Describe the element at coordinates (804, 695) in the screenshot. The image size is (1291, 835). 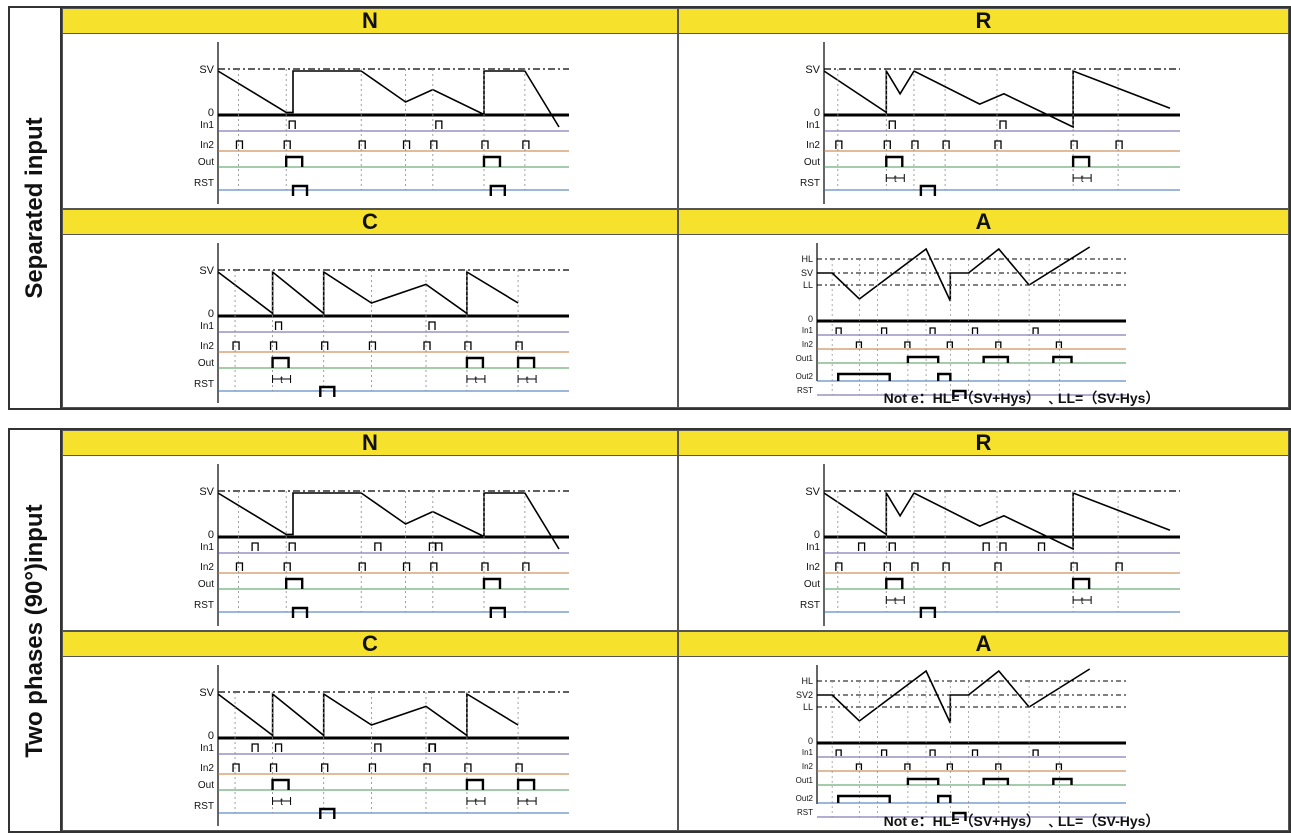
I see `sv-label: SV2` at that location.